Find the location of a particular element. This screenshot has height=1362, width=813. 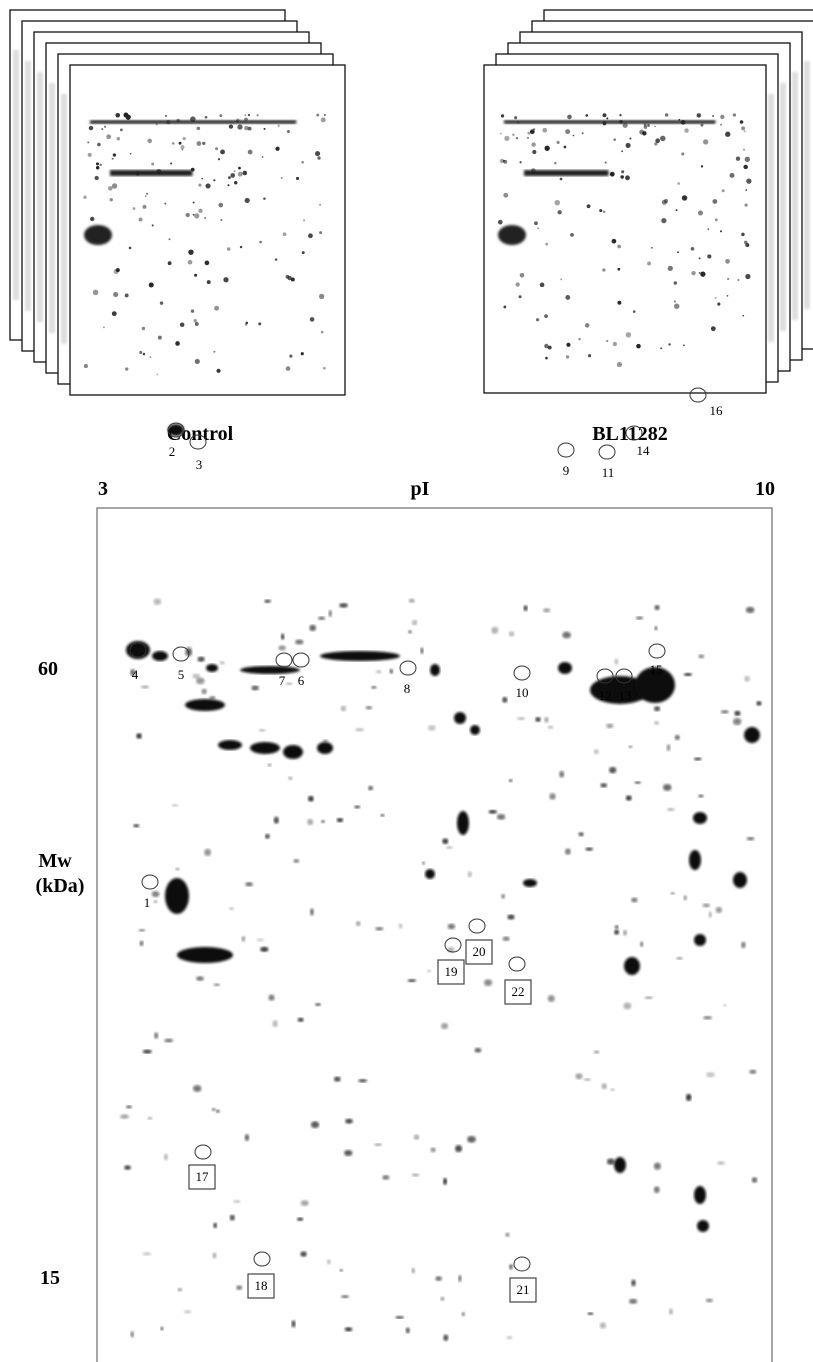

gel-streak is located at coordinates (193, 122).